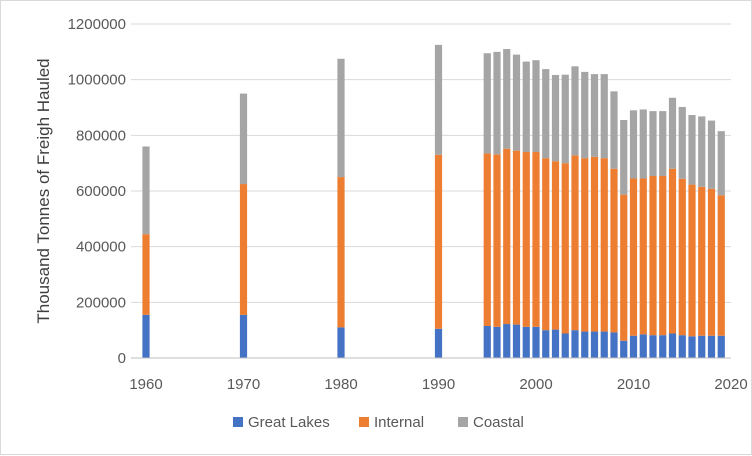 The image size is (752, 456). Describe the element at coordinates (438, 384) in the screenshot. I see `x-tick-label: 1990` at that location.